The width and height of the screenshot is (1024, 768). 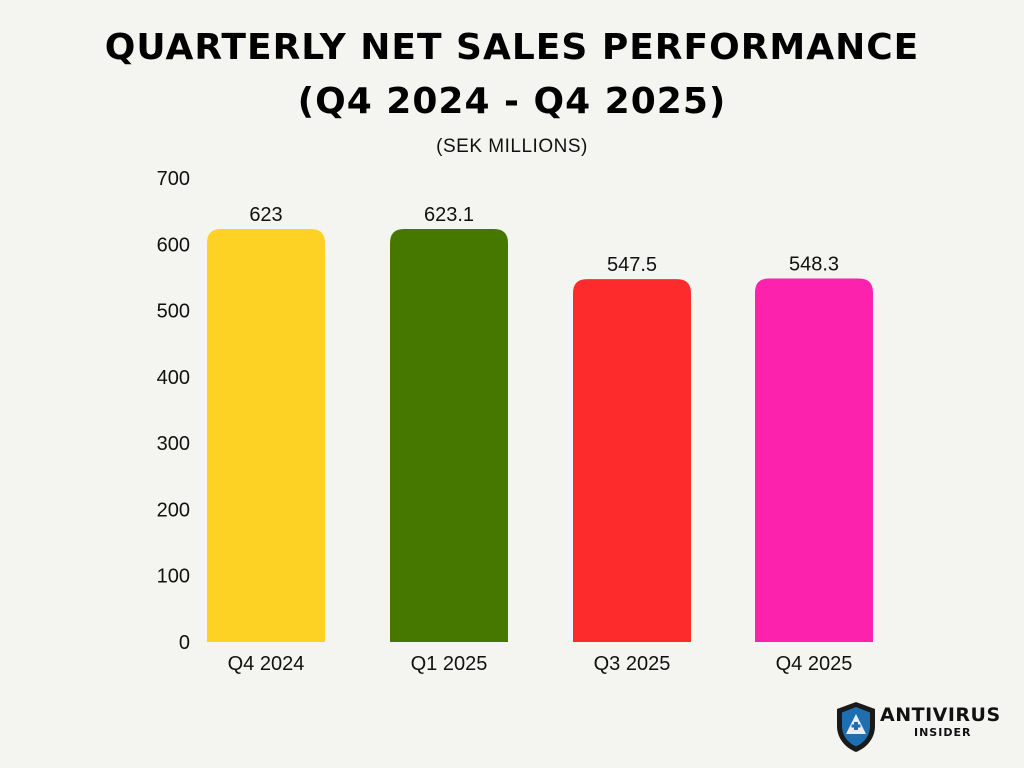 I want to click on y-tick-label-5: 500, so click(x=173, y=312).